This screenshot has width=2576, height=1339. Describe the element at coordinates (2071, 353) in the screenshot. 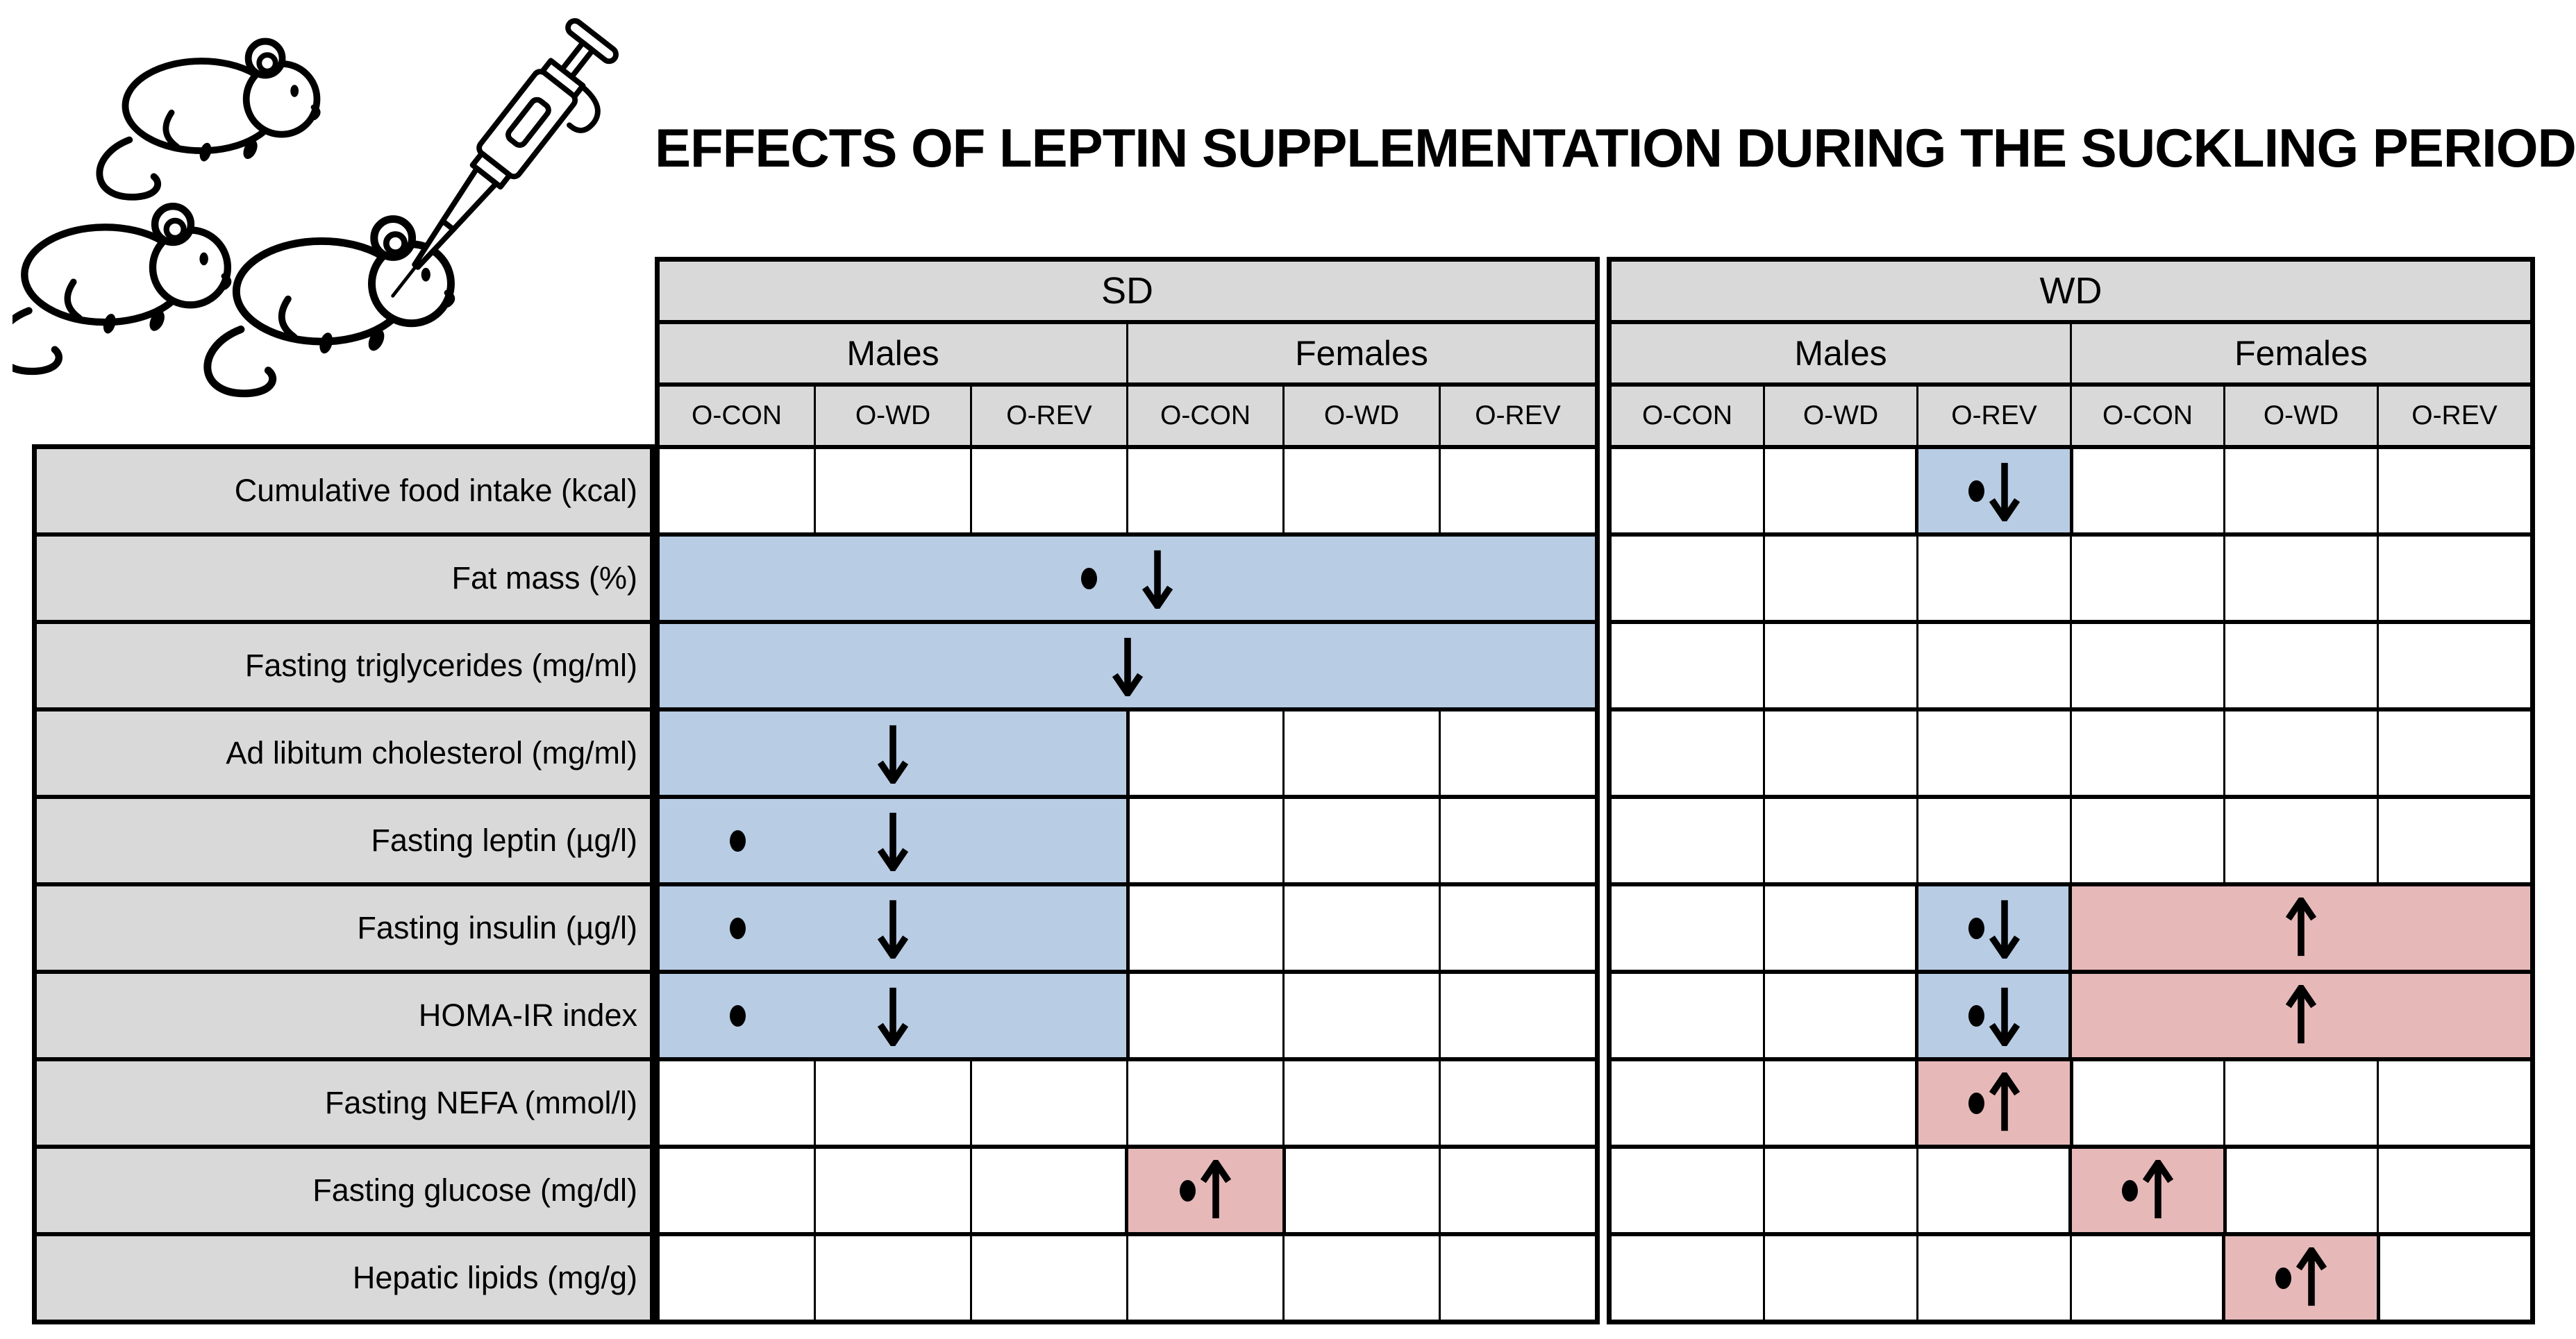

I see `sex-header-row: Males Females` at that location.